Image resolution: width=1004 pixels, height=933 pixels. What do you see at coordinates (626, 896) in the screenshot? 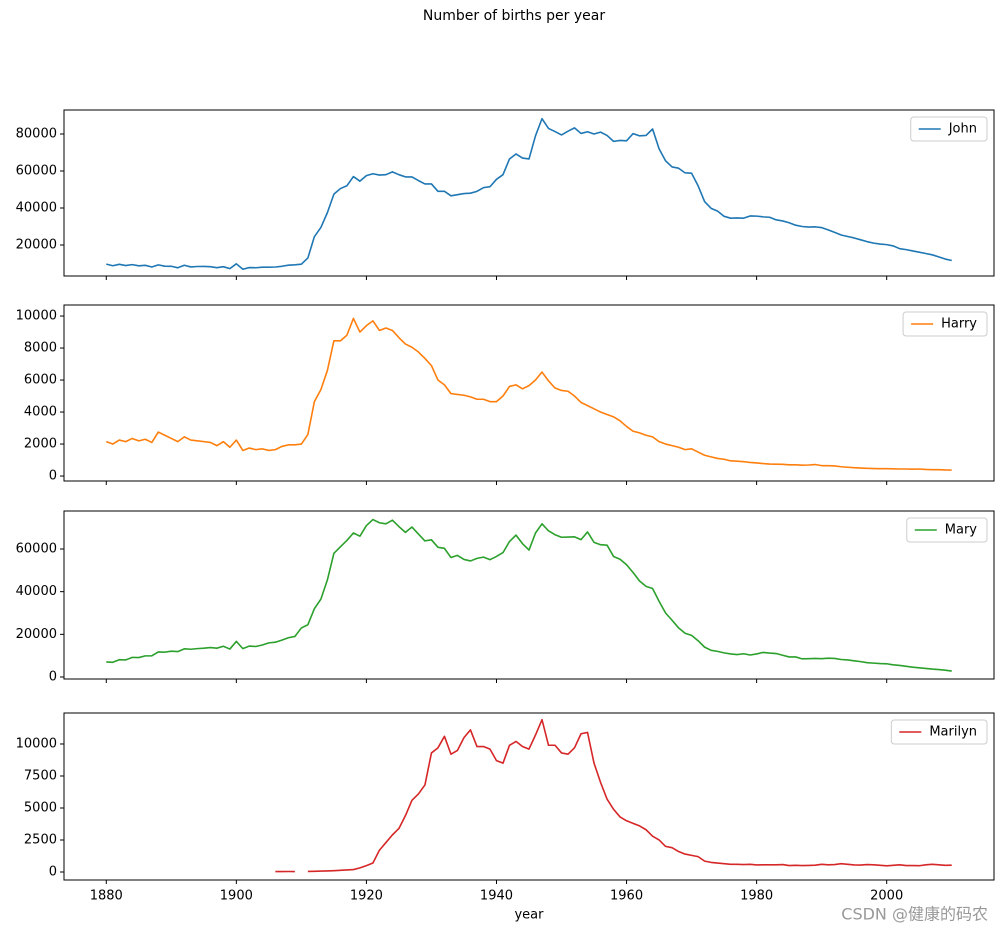
I see `x-tick-label: 1960` at bounding box center [626, 896].